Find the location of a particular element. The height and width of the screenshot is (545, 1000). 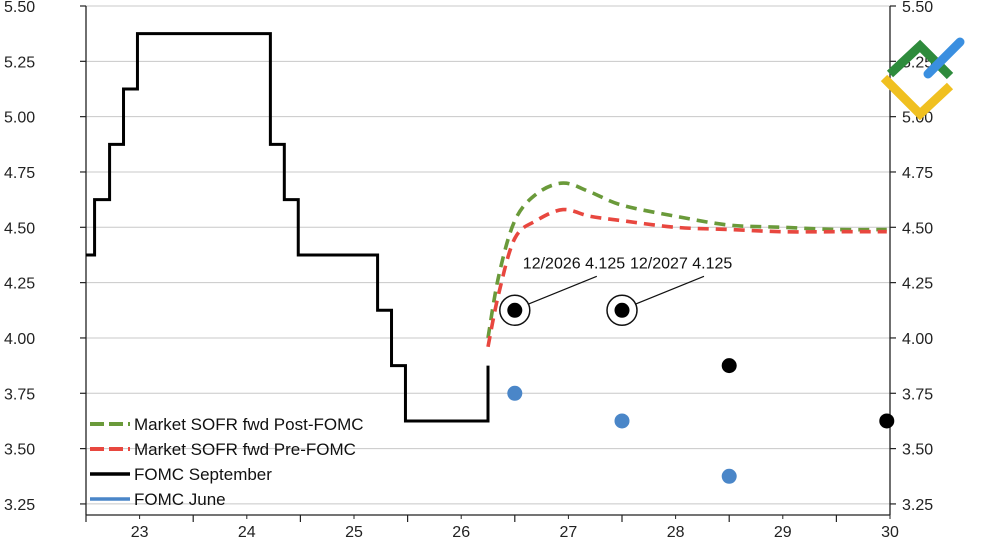

x-tick-label: 30 is located at coordinates (890, 532).